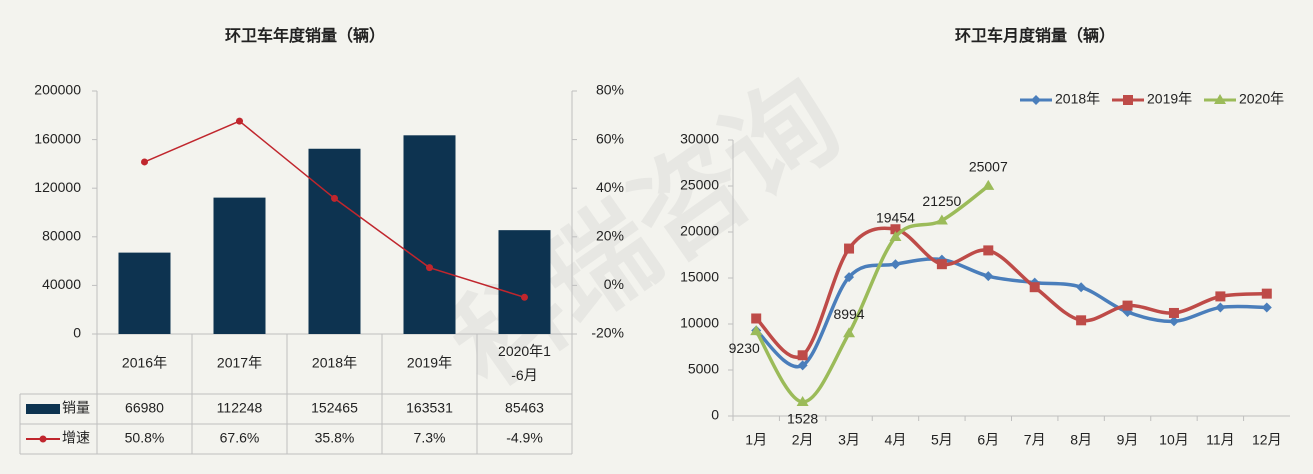 The image size is (1313, 474). I want to click on x-tick-label: 11月, so click(1220, 440).